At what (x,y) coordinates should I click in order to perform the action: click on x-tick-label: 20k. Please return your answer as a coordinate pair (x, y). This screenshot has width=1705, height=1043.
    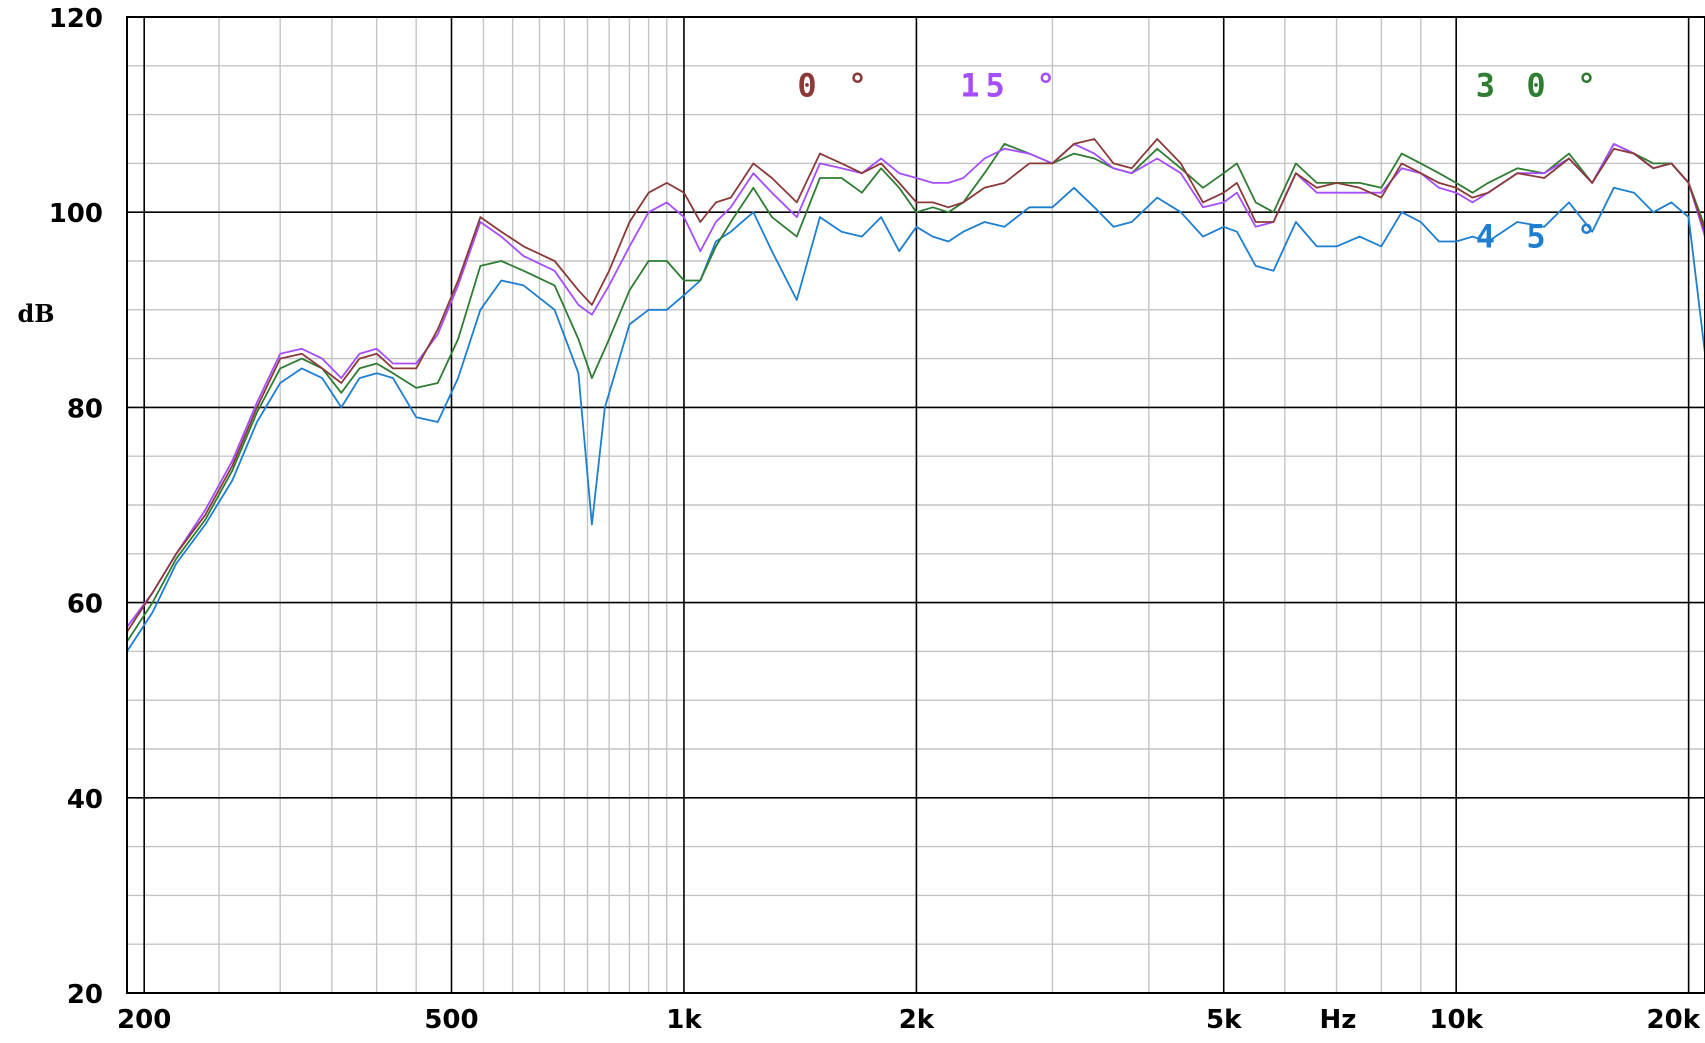
    Looking at the image, I should click on (1674, 1020).